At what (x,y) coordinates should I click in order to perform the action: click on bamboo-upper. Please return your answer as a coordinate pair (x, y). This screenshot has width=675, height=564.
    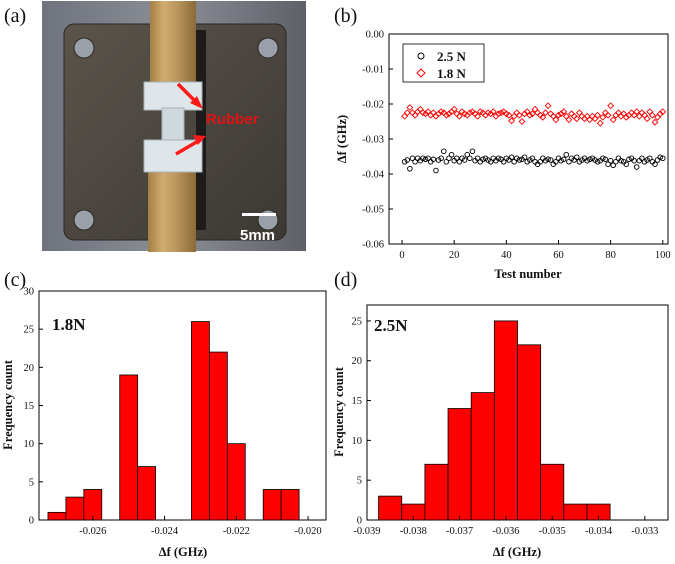
    Looking at the image, I should click on (173, 43).